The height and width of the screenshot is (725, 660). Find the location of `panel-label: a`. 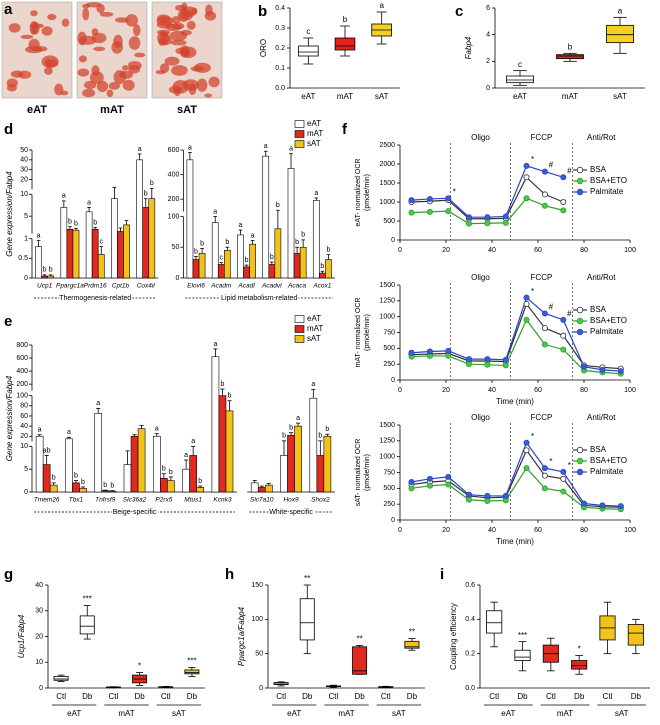

panel-label: a is located at coordinates (8, 9).